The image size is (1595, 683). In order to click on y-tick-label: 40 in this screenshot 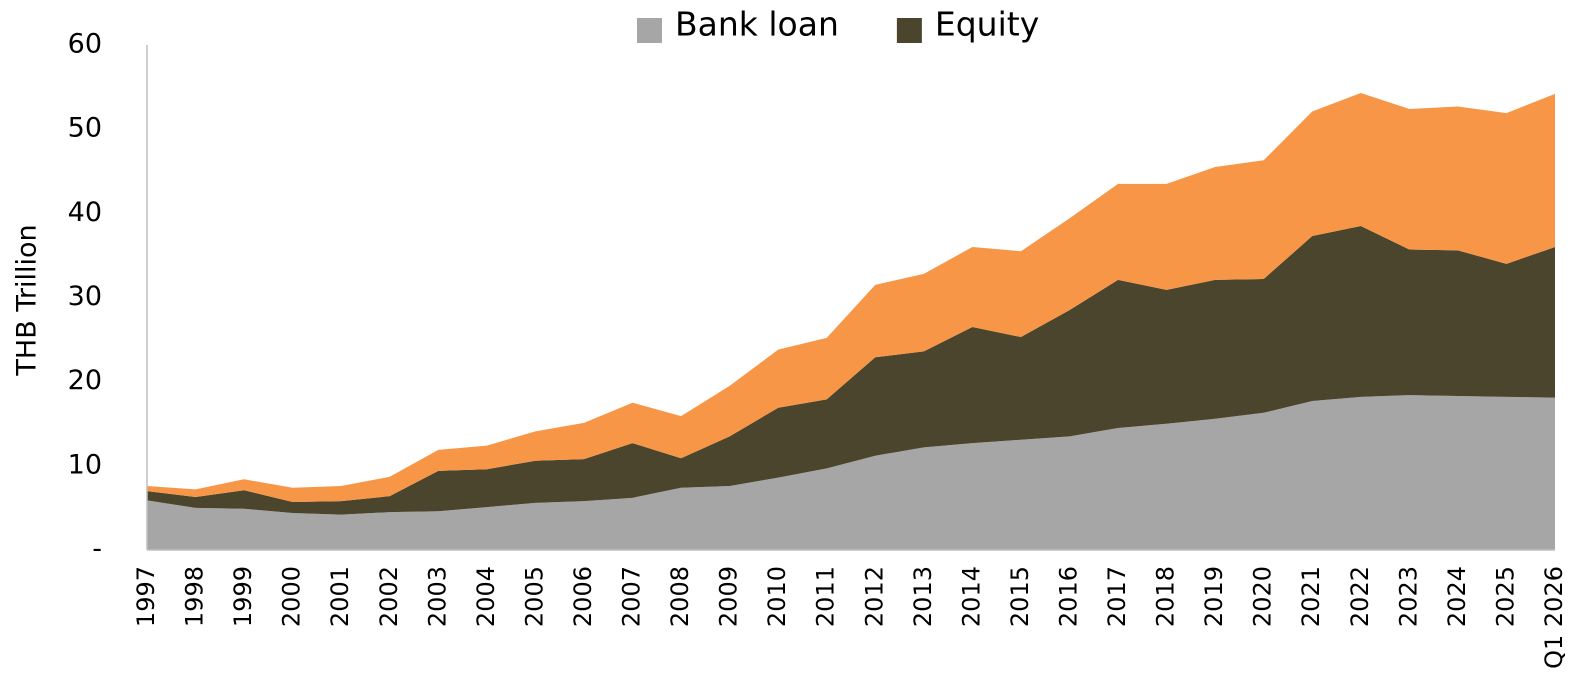, I will do `click(85, 212)`.